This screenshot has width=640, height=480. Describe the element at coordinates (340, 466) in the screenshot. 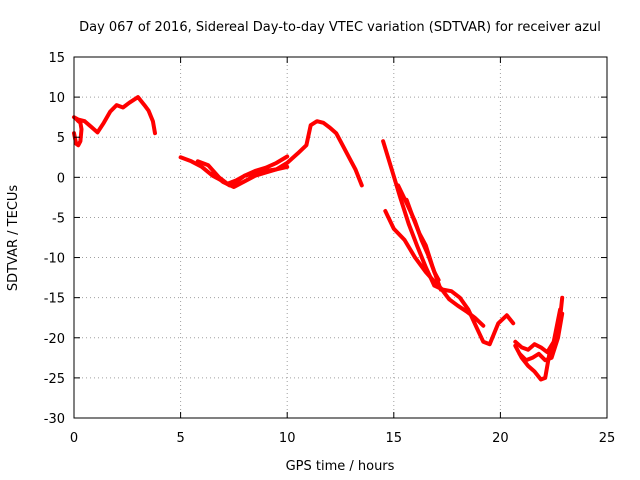

I see `x-axis-label: GPS time / hours` at that location.